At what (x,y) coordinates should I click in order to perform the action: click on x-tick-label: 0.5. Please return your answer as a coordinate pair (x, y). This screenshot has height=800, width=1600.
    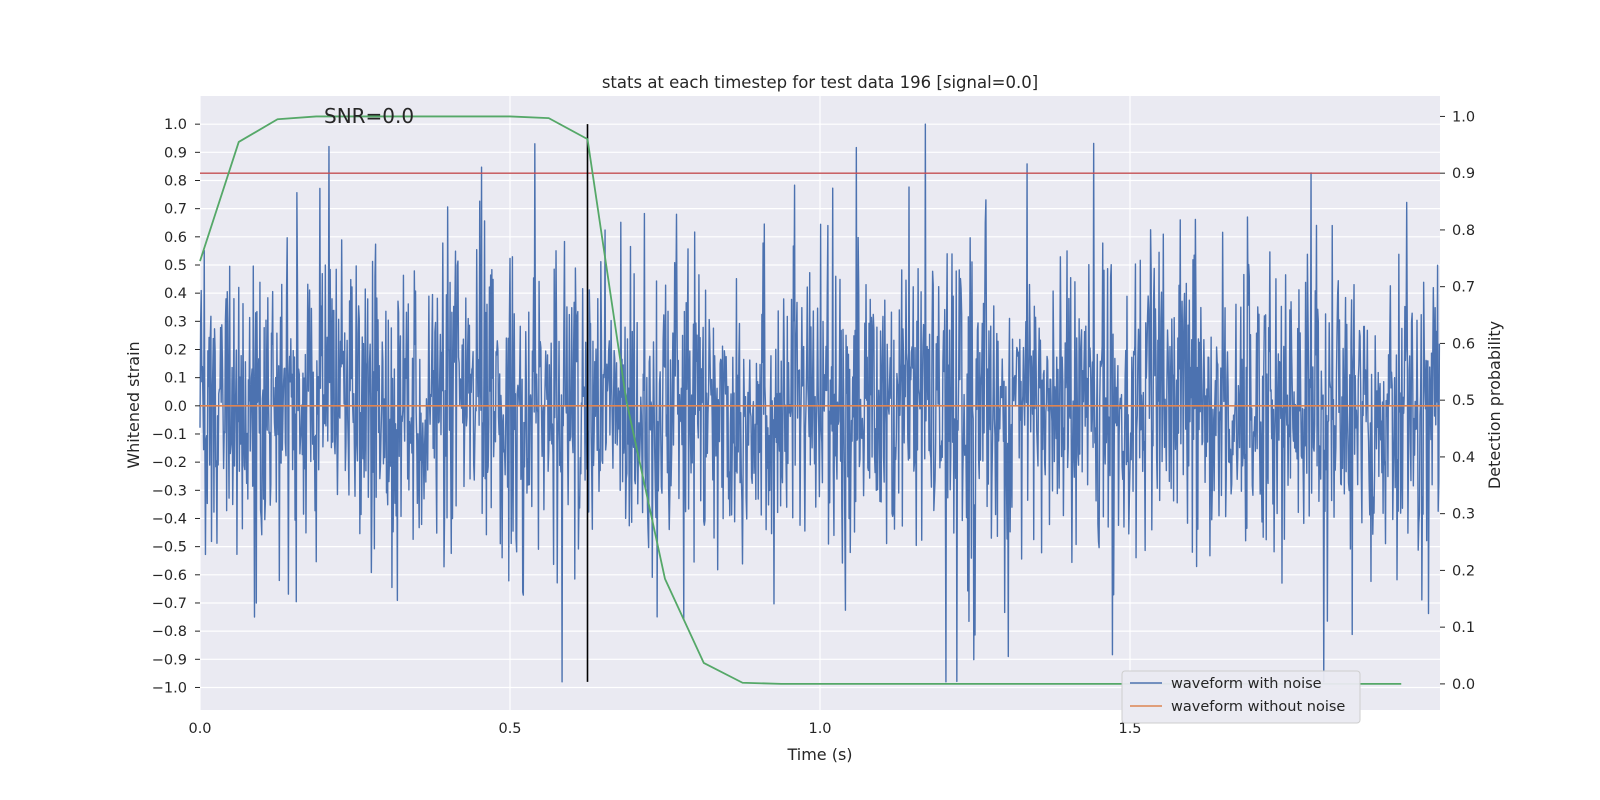
    Looking at the image, I should click on (509, 729).